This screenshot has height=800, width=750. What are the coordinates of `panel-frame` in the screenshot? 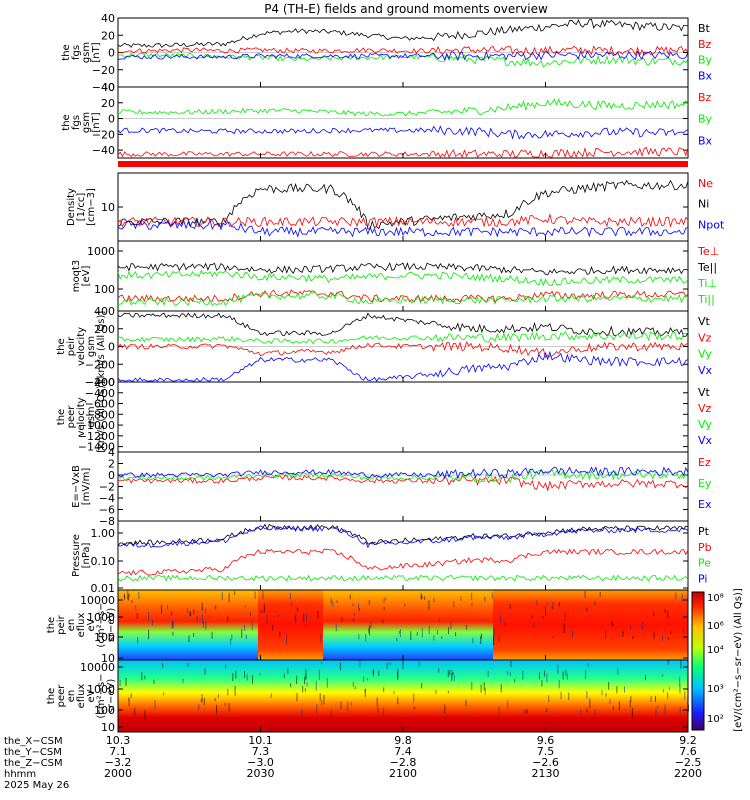 It's located at (403, 122).